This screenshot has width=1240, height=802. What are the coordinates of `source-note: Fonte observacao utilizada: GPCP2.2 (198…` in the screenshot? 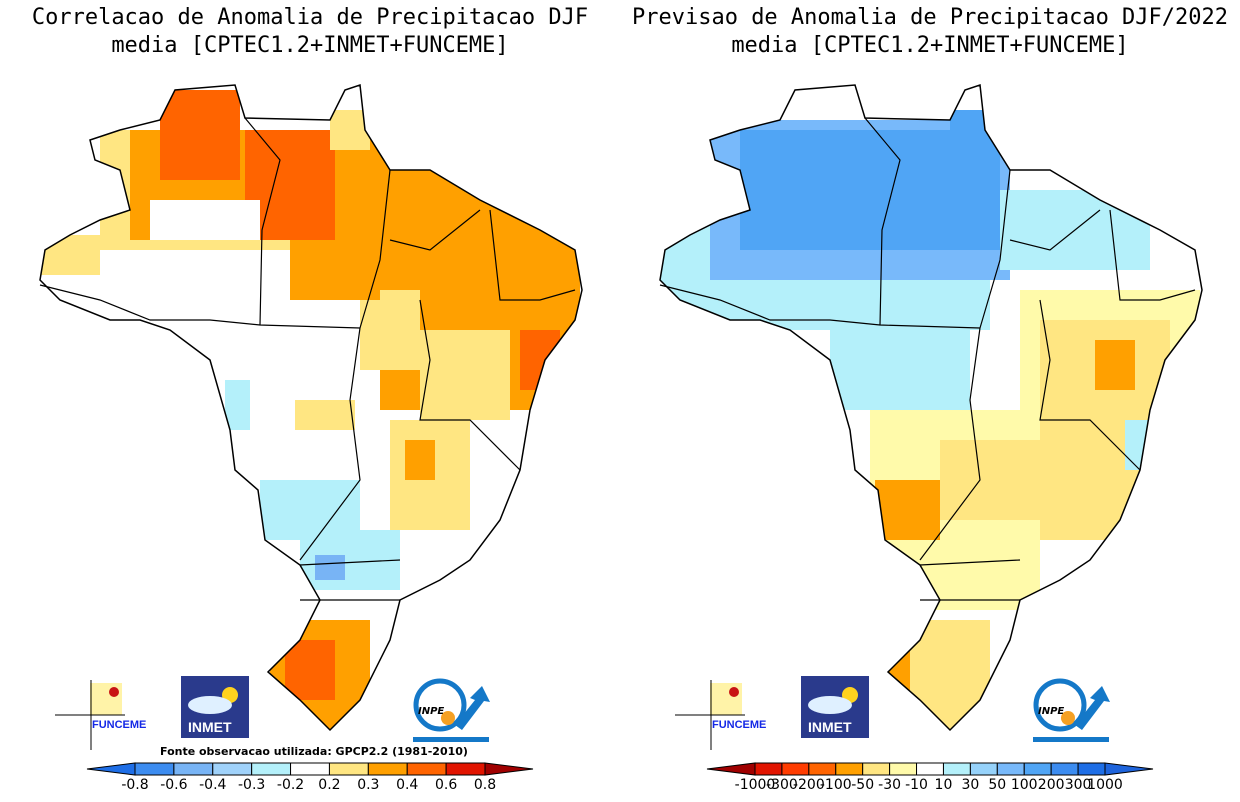 It's located at (314, 751).